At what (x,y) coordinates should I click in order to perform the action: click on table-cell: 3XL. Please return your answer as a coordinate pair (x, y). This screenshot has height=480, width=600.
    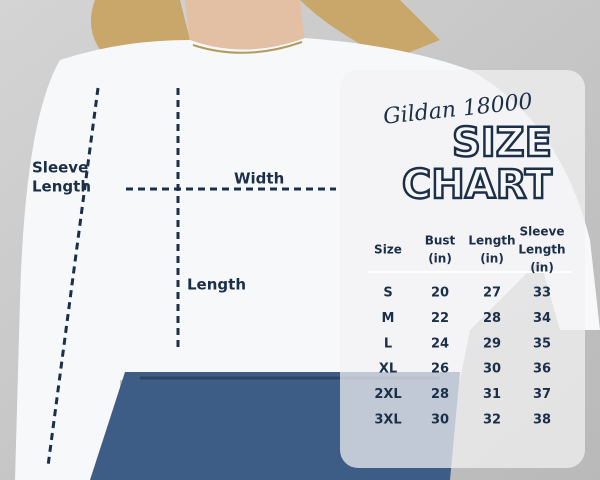
    Looking at the image, I should click on (387, 420).